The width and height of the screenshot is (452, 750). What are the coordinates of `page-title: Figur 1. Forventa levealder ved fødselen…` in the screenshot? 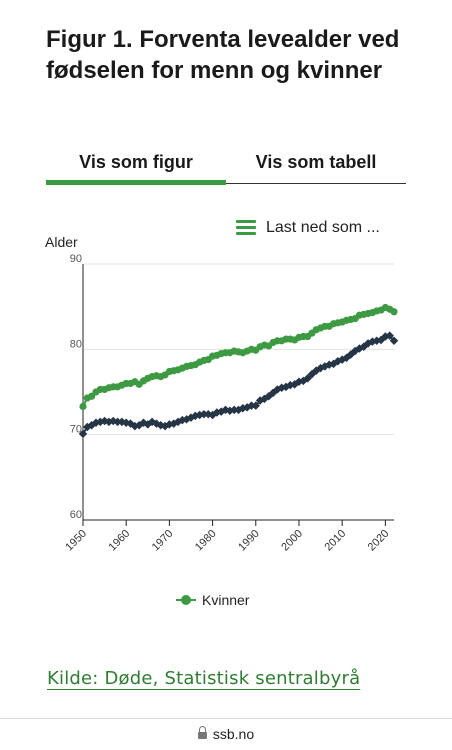 It's located at (223, 55).